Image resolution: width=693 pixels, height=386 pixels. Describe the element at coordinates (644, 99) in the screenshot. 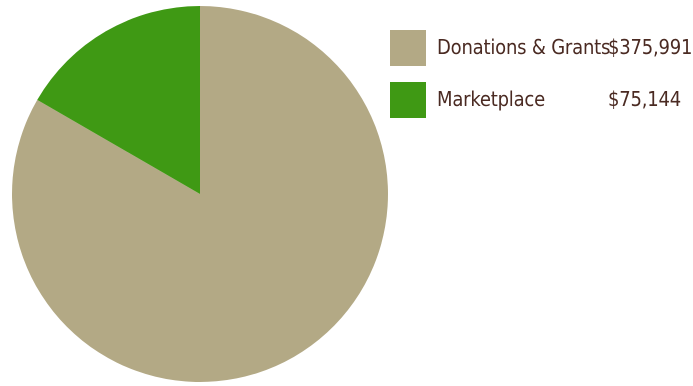

I see `legend-value-marketplace: $75,144` at that location.